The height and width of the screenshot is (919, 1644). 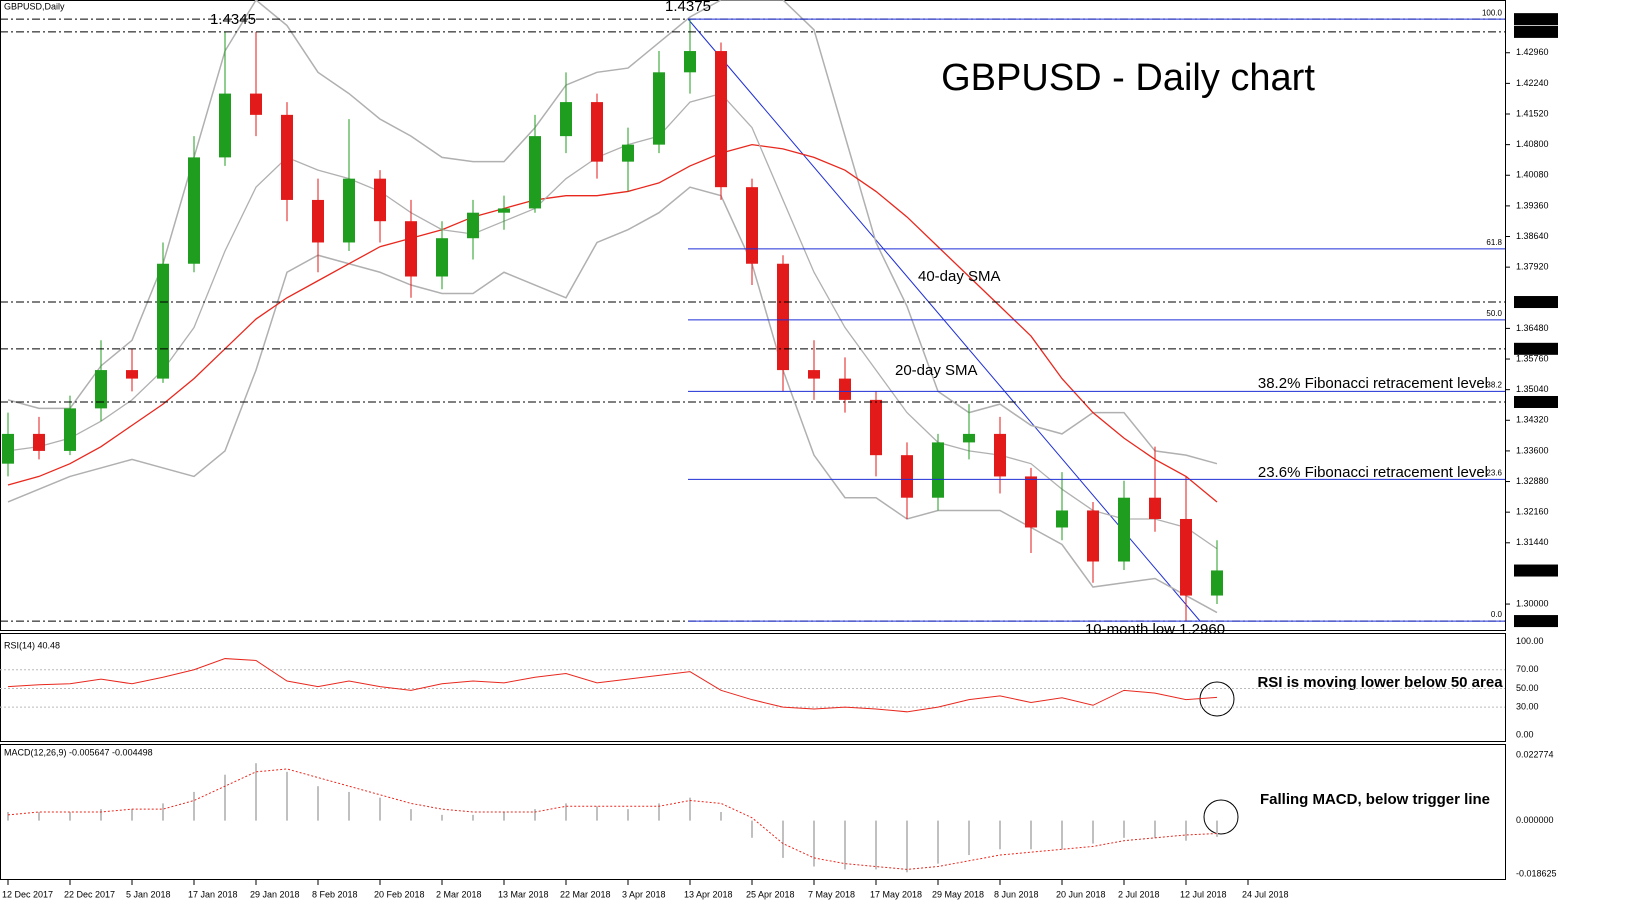 I want to click on y-tick-label: 1.42960, so click(x=1532, y=52).